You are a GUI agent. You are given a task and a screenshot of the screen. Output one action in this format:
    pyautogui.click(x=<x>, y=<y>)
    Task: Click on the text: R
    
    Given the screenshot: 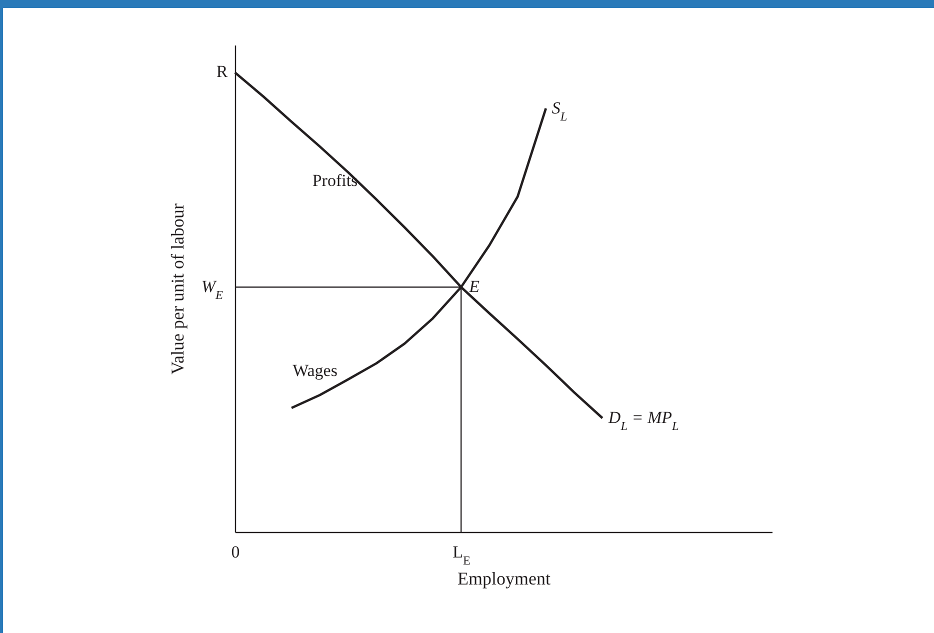 What is the action you would take?
    pyautogui.click(x=222, y=71)
    